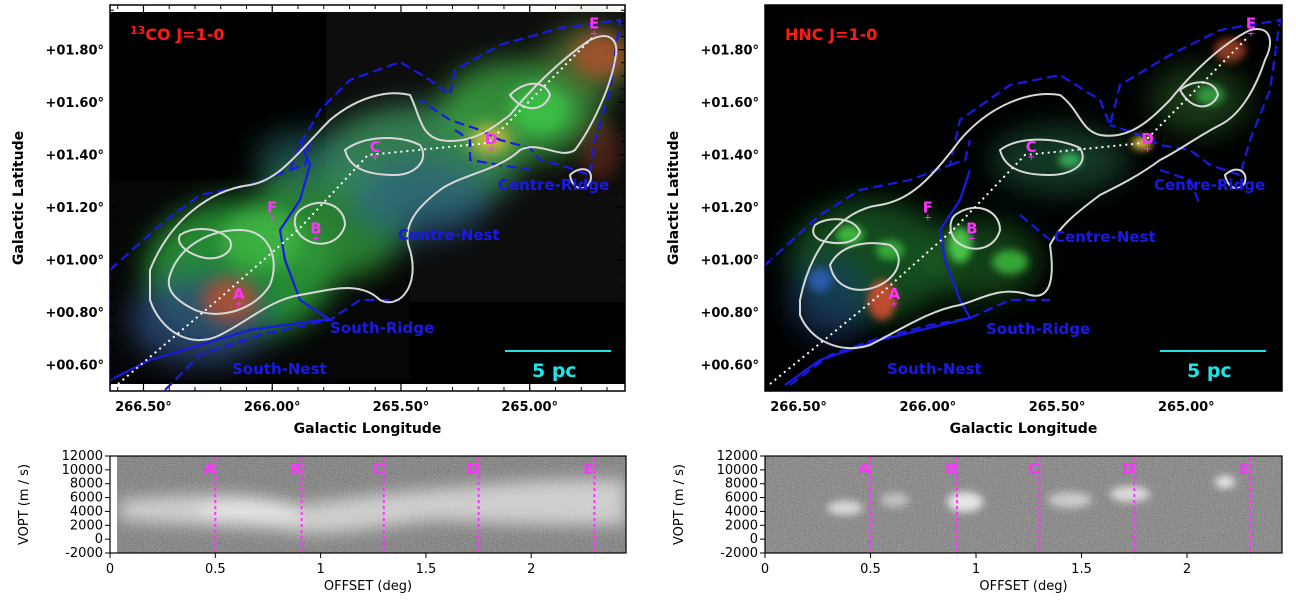 This screenshot has height=605, width=1296. Describe the element at coordinates (894, 304) in the screenshot. I see `hnc-point-marker-a: +` at that location.